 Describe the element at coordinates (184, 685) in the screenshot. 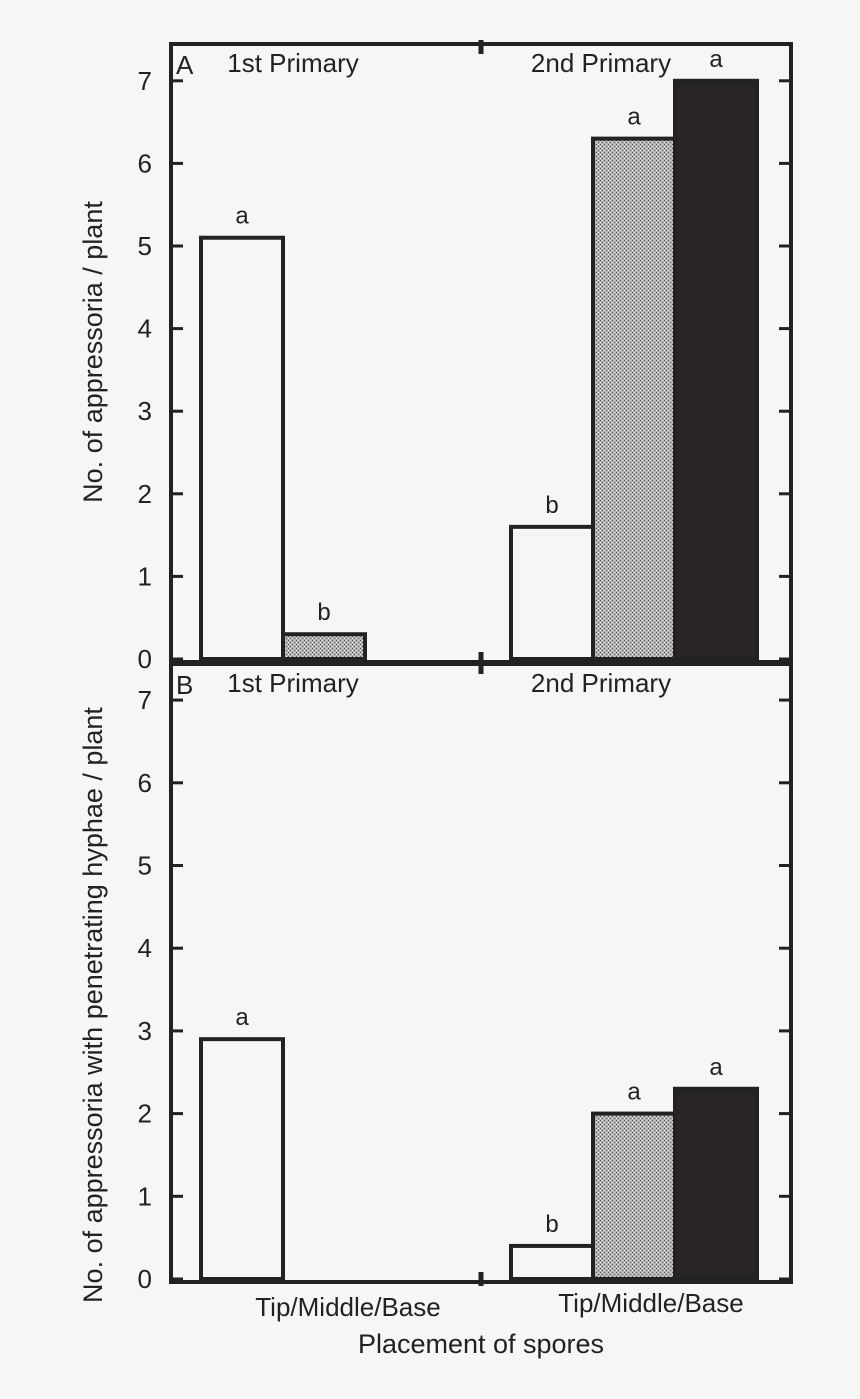

I see `panel-letter: B` at that location.